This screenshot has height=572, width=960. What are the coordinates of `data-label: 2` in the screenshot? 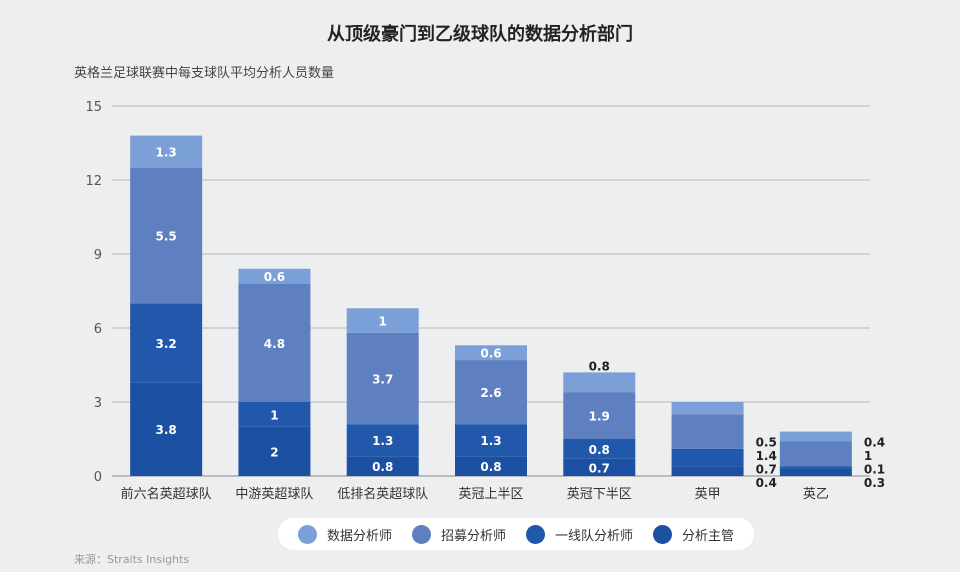 It's located at (274, 452).